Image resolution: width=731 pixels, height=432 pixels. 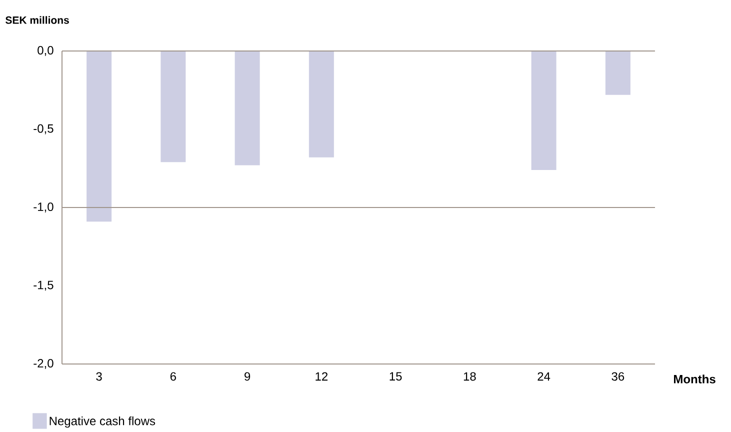 What do you see at coordinates (44, 207) in the screenshot?
I see `y-tick-label: -1,0` at bounding box center [44, 207].